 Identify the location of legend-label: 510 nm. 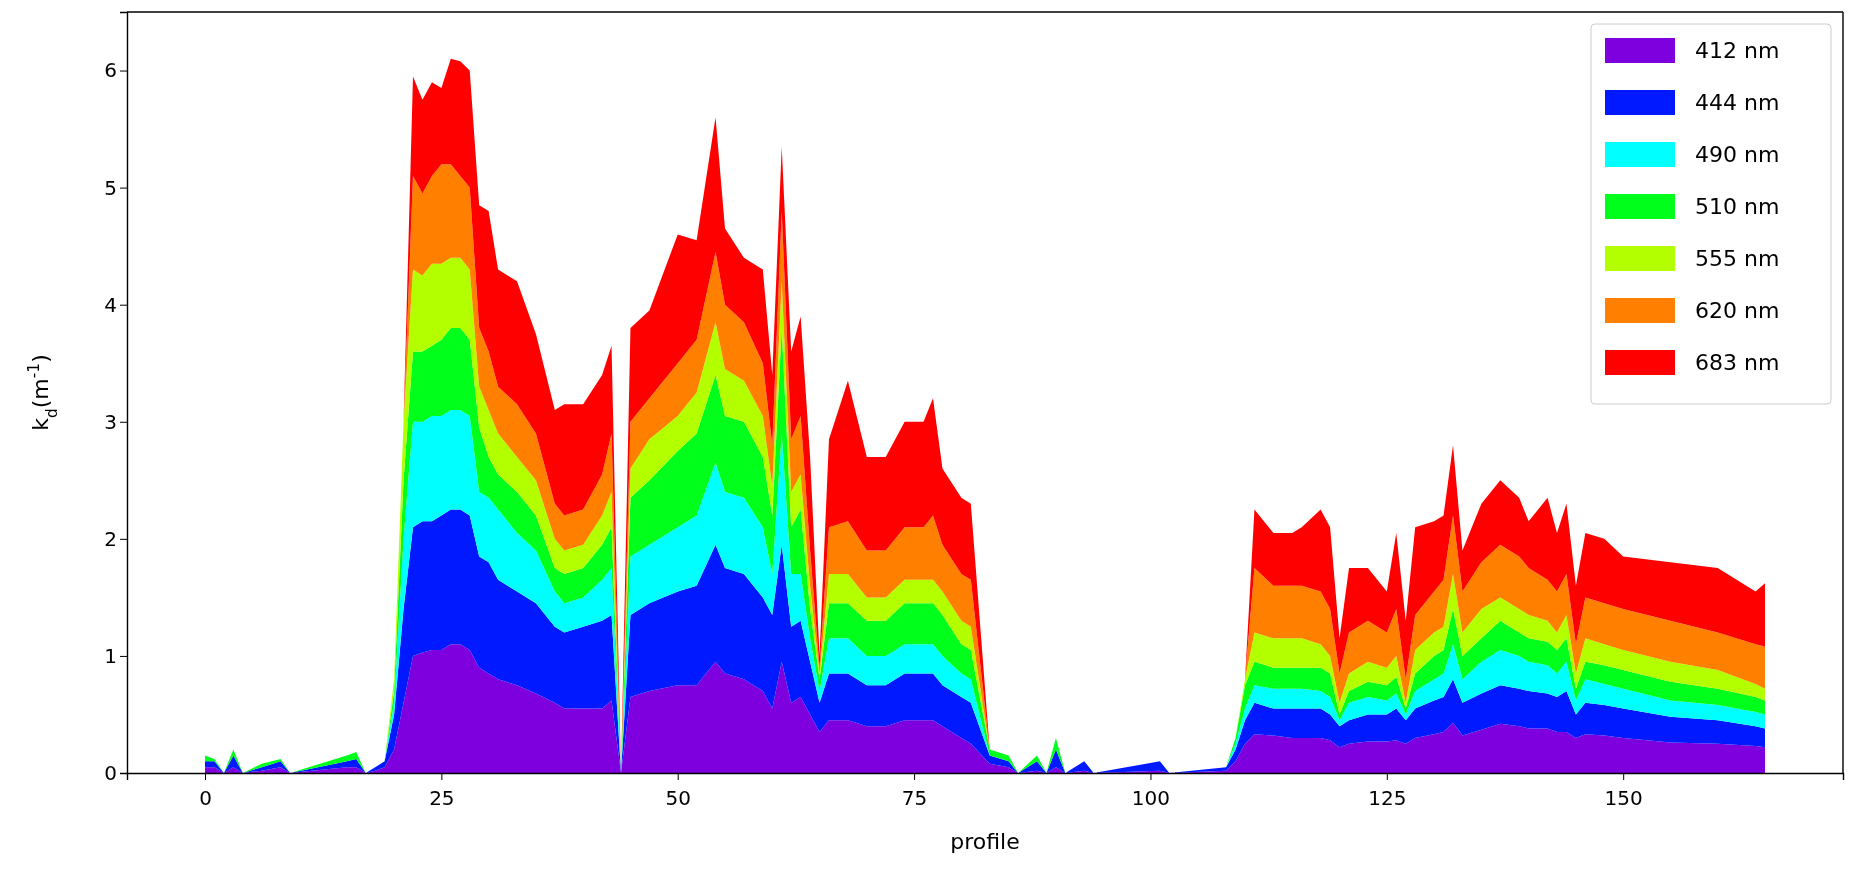
(1737, 206).